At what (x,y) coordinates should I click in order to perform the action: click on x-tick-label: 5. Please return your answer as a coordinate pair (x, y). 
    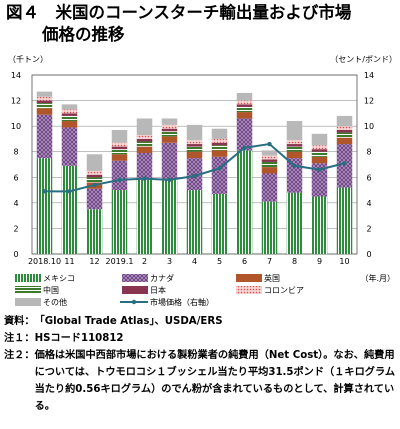
    Looking at the image, I should click on (219, 261).